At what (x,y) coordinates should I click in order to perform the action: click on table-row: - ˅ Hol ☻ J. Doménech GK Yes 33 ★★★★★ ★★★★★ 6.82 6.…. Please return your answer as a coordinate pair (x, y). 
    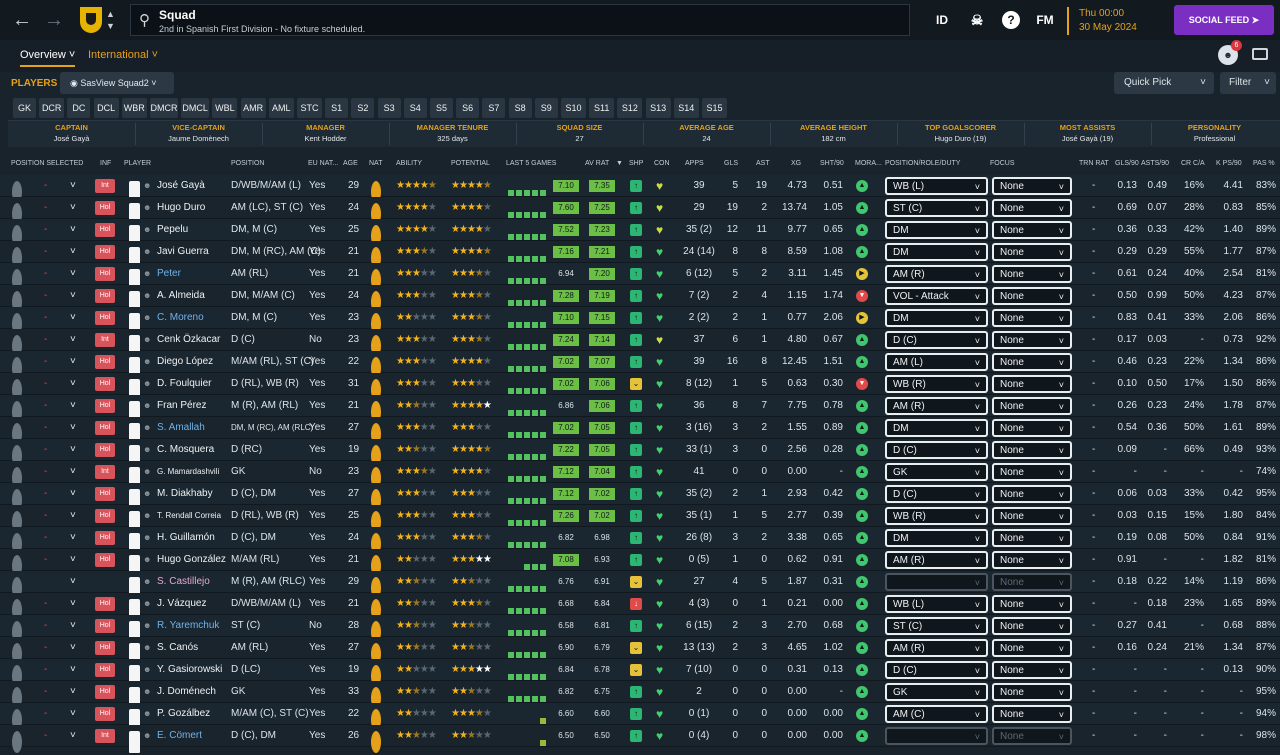
    Looking at the image, I should click on (640, 695).